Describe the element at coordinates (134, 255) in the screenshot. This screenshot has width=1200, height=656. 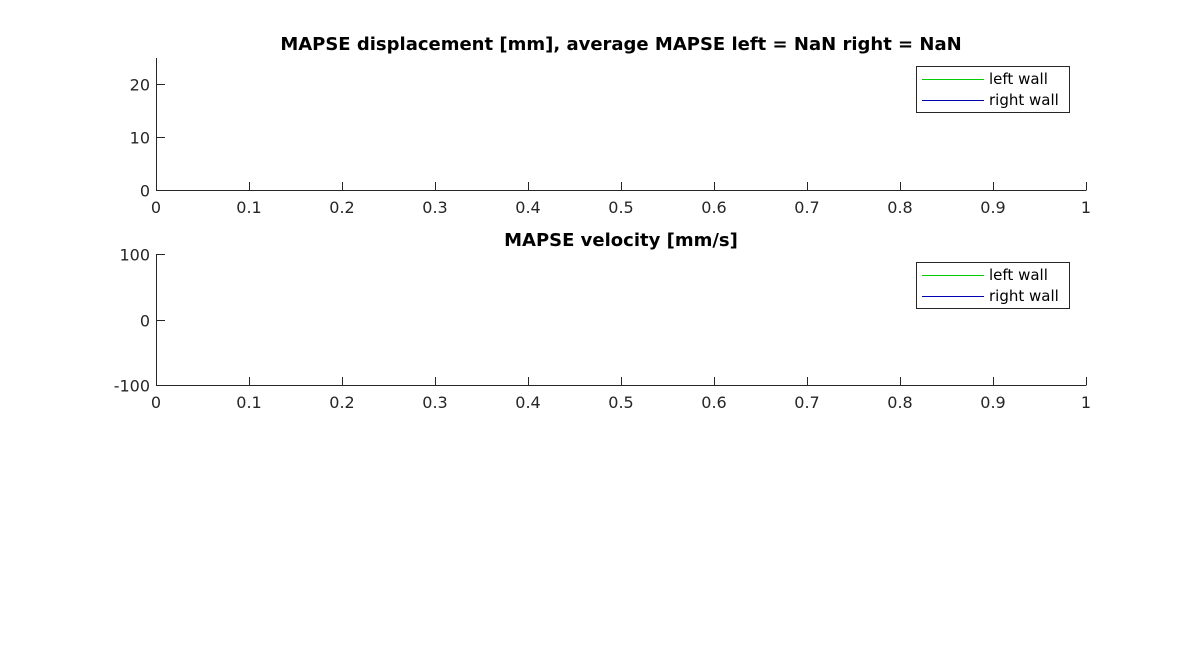
I see `y-tick-label: 100` at that location.